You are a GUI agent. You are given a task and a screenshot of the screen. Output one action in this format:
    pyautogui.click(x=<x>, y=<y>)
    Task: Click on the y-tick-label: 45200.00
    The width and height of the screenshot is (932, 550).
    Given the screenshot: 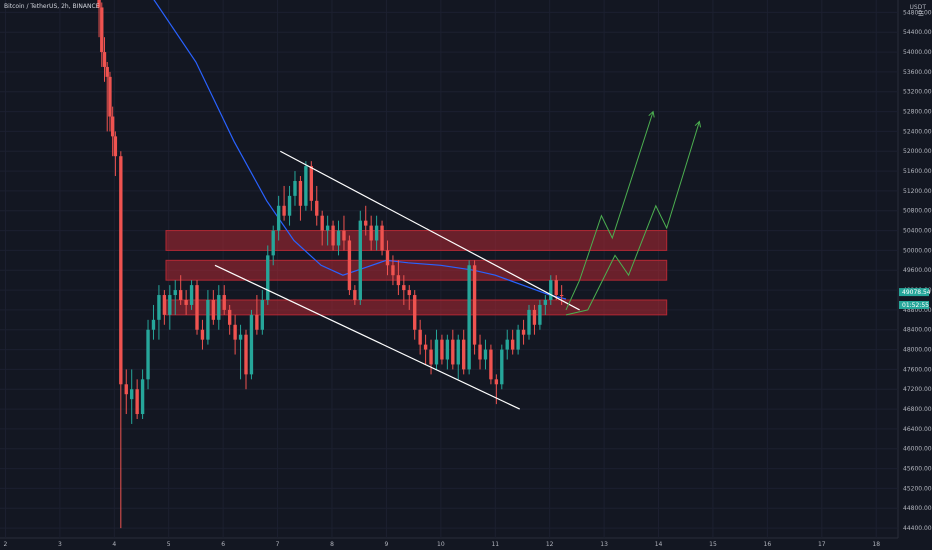 What is the action you would take?
    pyautogui.click(x=917, y=488)
    